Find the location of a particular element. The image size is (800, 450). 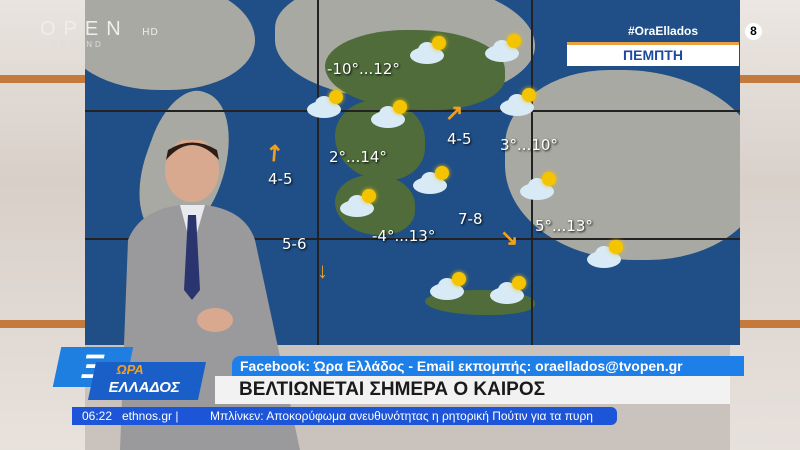

hashtag: #OraEllados is located at coordinates (663, 31).